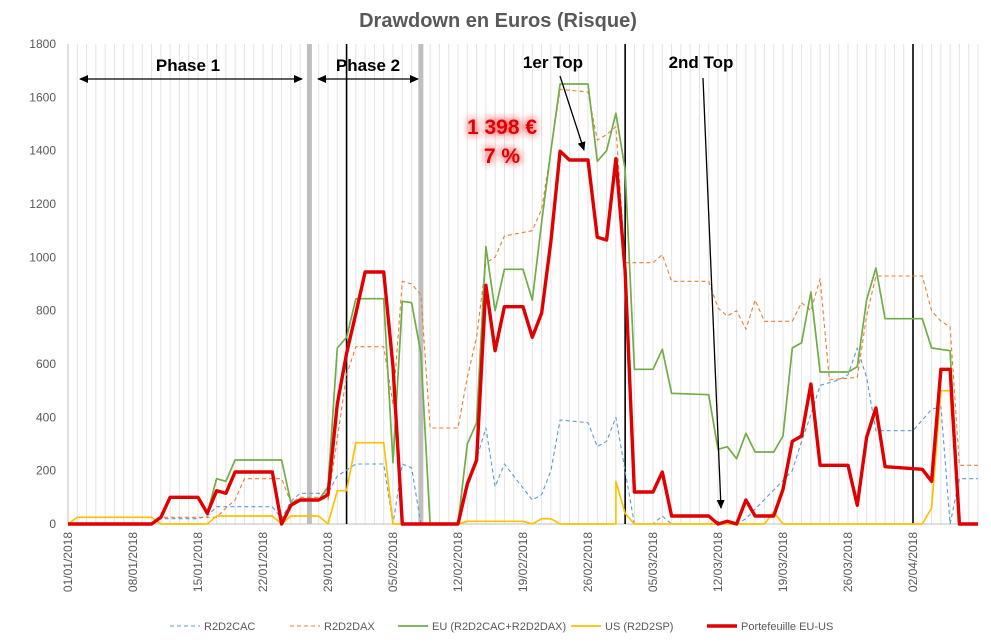 This screenshot has width=991, height=643. I want to click on callout-percent: 7 %, so click(502, 156).